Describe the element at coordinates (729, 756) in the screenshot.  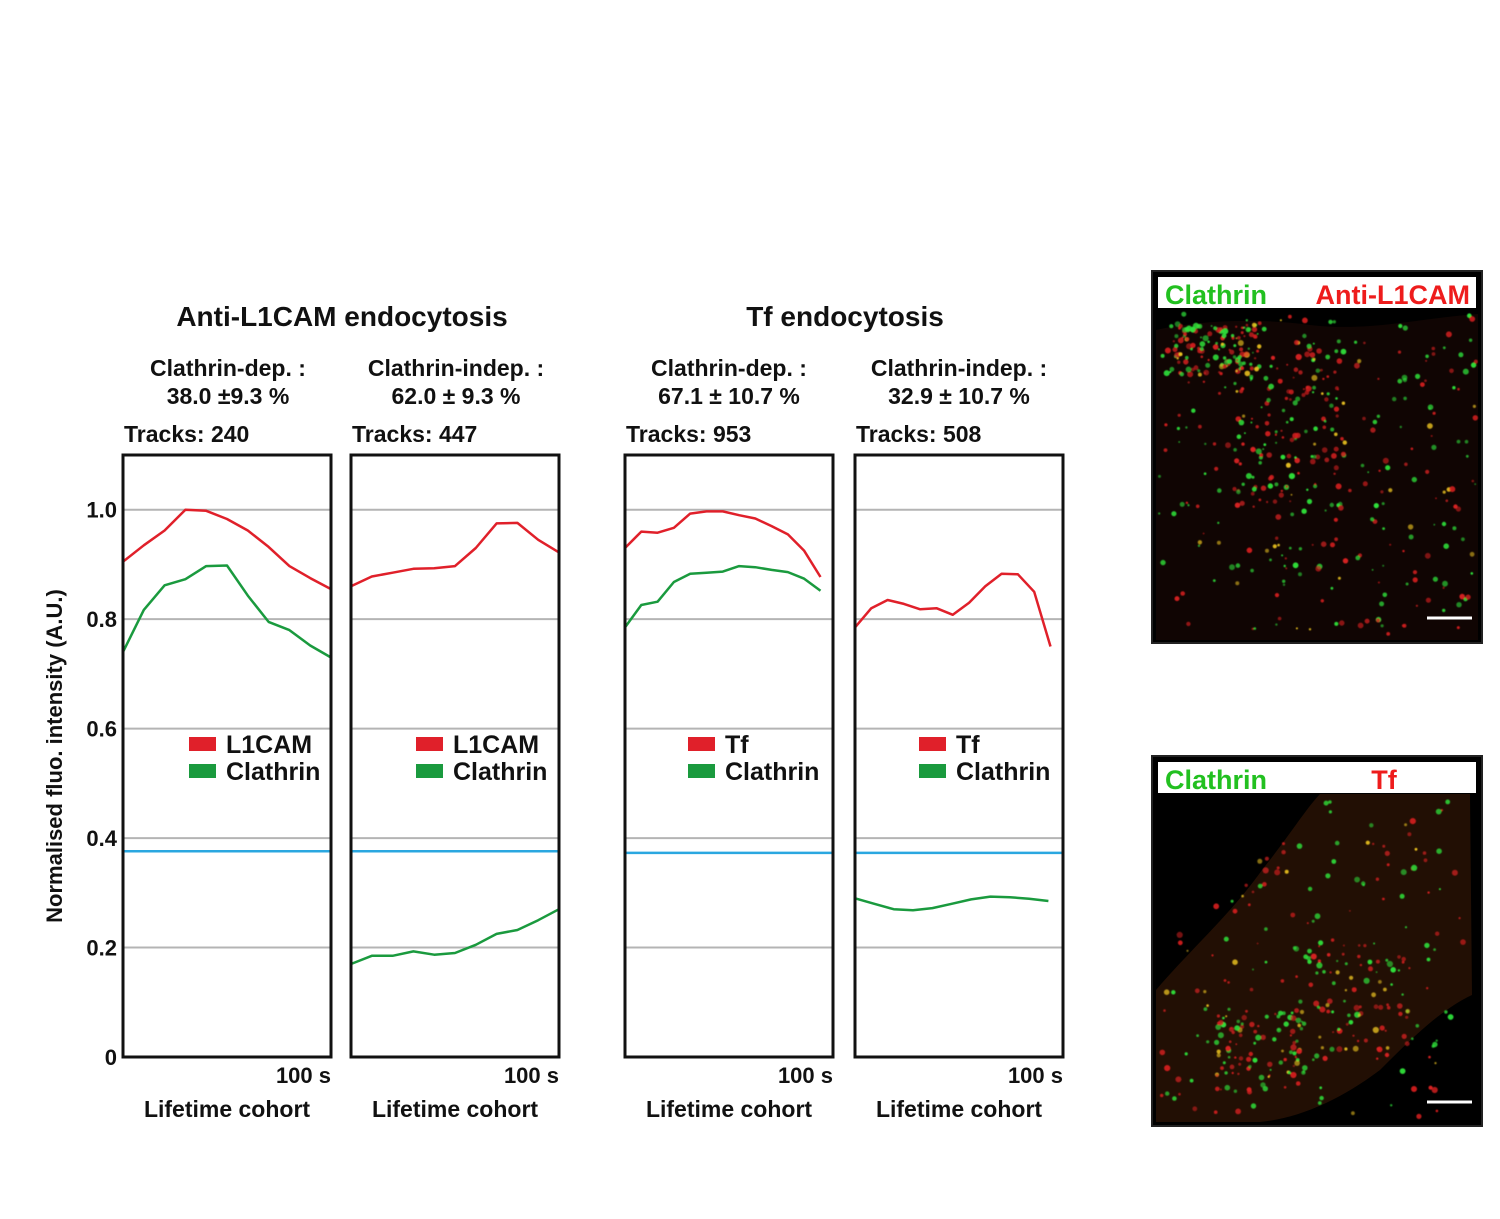
I see `plot-frame` at that location.